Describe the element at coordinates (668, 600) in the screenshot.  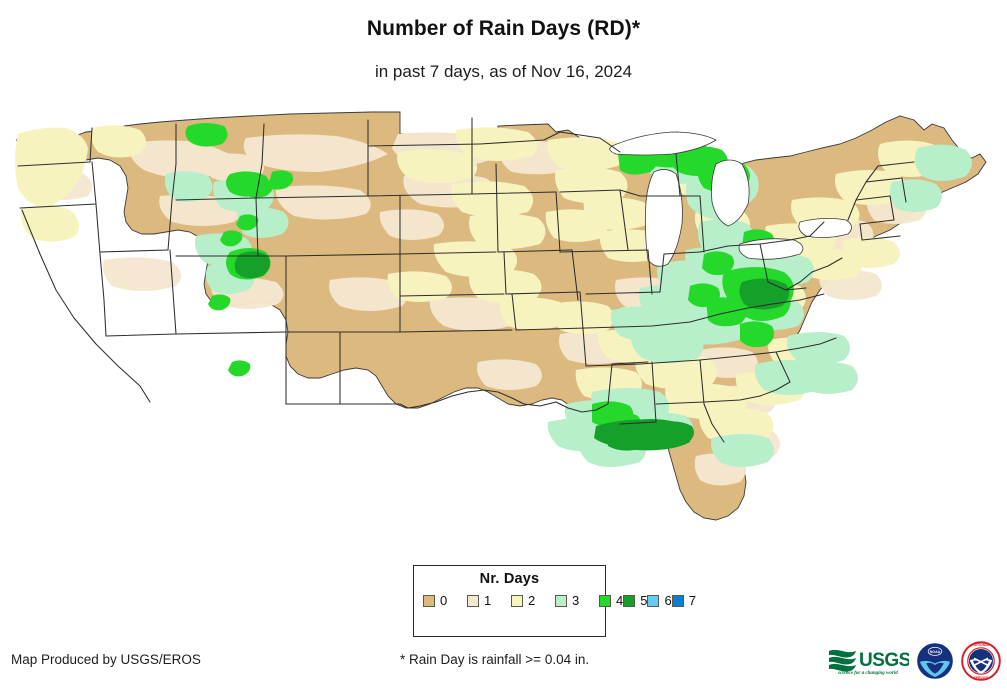
I see `legend-label-6: 6` at that location.